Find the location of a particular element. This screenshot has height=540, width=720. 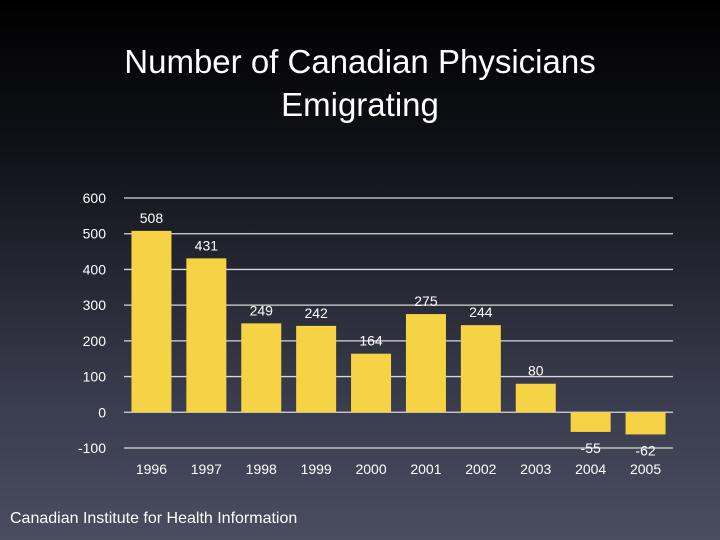

x-tick-label: 1997 is located at coordinates (206, 469).